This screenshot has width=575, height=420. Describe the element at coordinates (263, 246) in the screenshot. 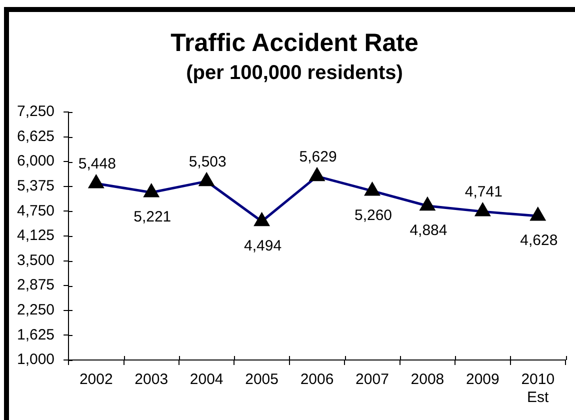

I see `data-label: 4,494` at that location.